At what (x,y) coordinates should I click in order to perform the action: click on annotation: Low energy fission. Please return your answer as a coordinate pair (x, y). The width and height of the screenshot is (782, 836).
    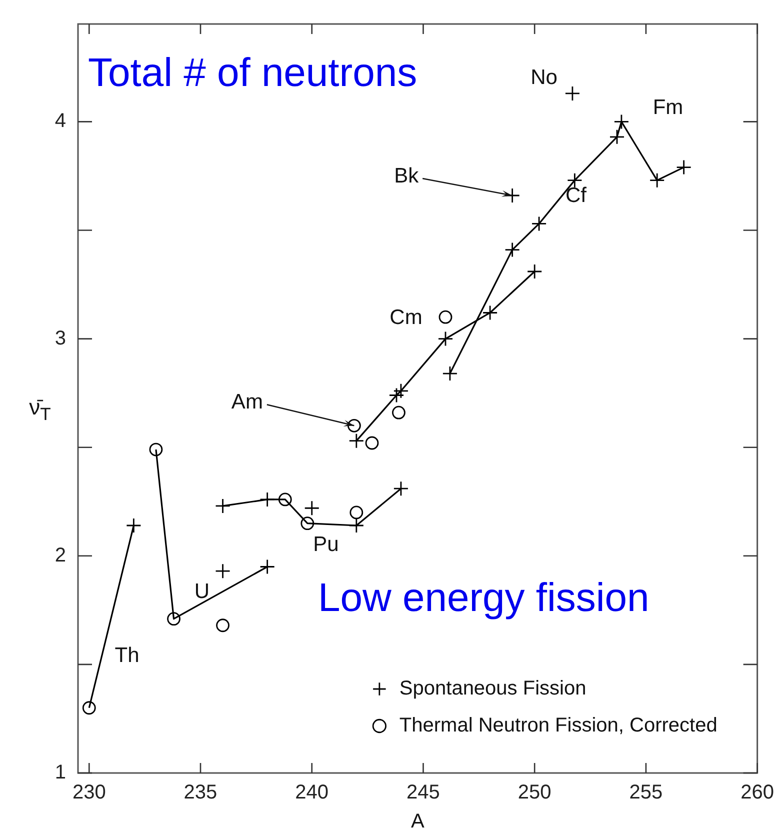
    Looking at the image, I should click on (484, 598).